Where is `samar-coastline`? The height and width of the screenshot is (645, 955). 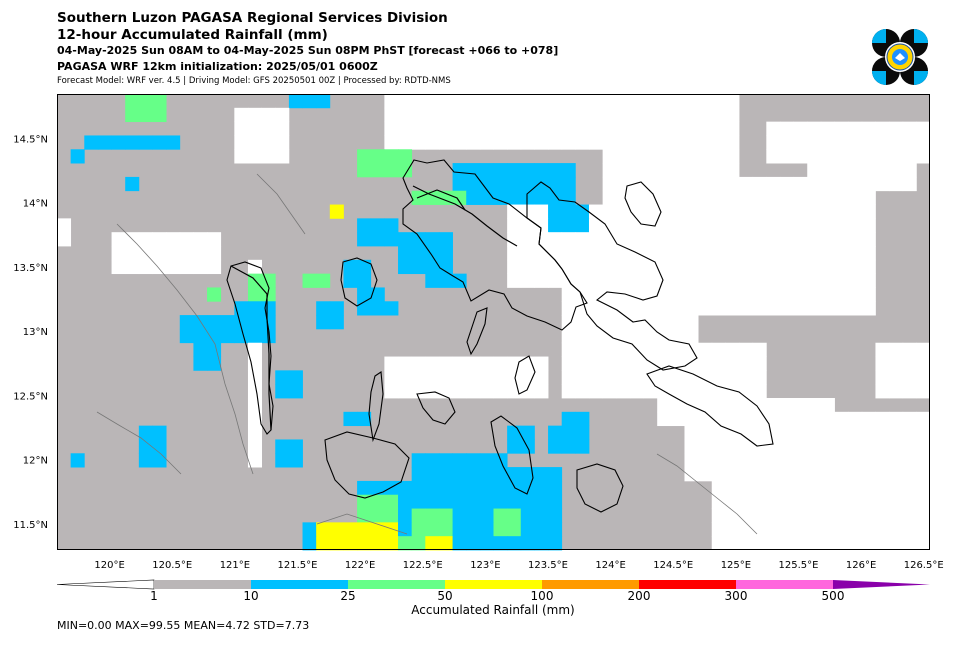
samar-coastline is located at coordinates (710, 406).